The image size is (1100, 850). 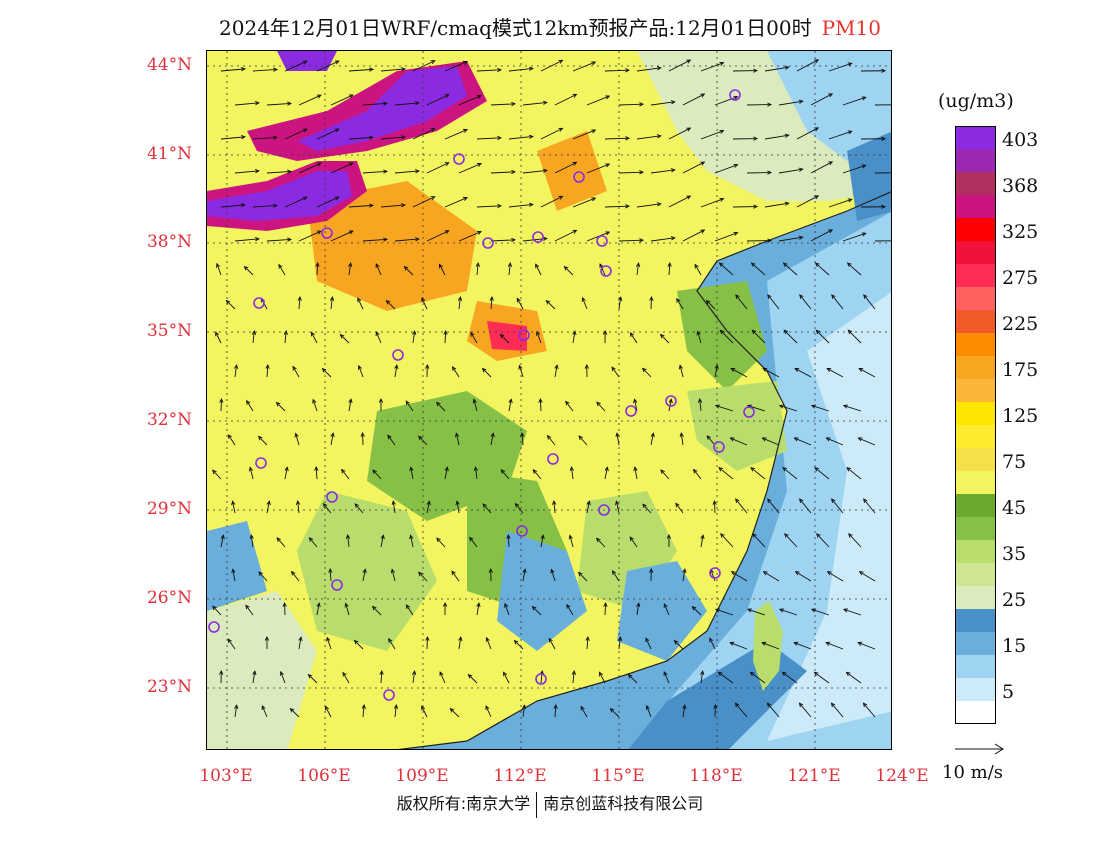 What do you see at coordinates (169, 687) in the screenshot?
I see `lat-label-23: 23°N` at bounding box center [169, 687].